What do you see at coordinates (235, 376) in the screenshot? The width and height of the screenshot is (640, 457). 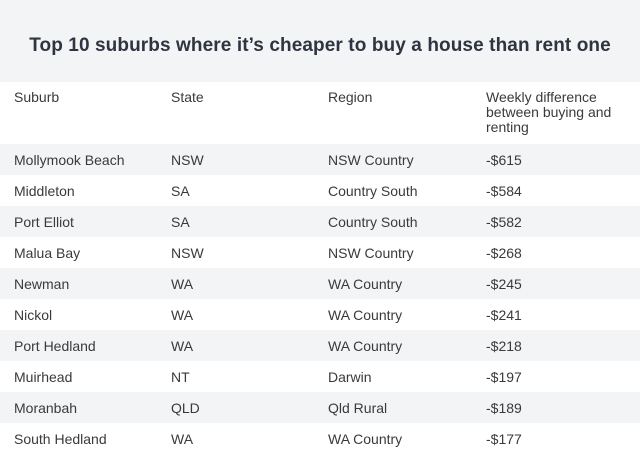 I see `cell-state: NT` at bounding box center [235, 376].